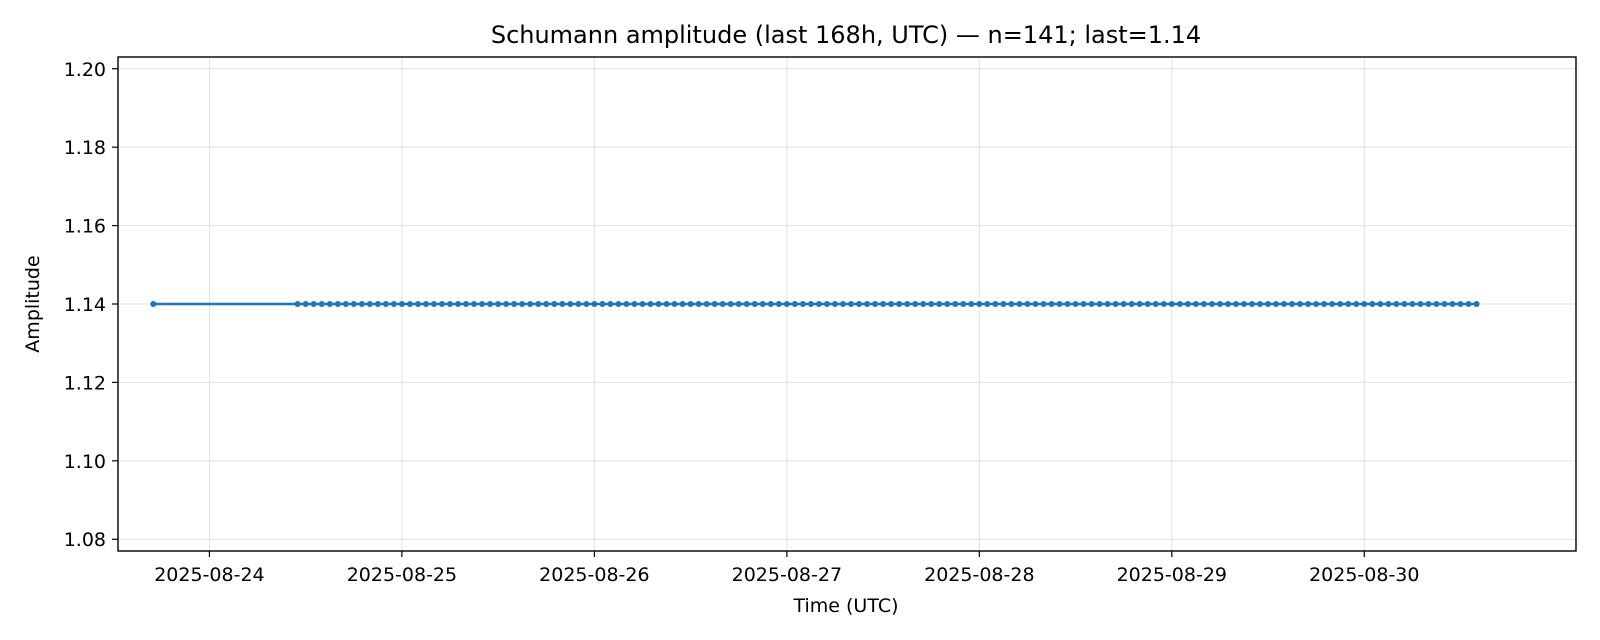  Describe the element at coordinates (85, 462) in the screenshot. I see `y-tick-label: 1.10` at that location.